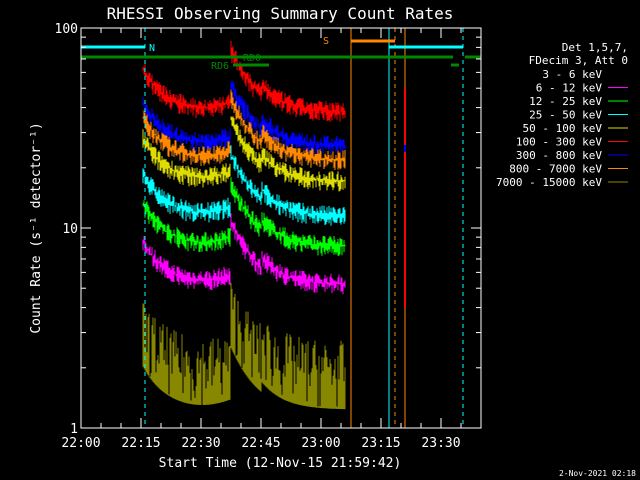 This screenshot has height=480, width=640. I want to click on y-tick-label: 1, so click(74, 429).